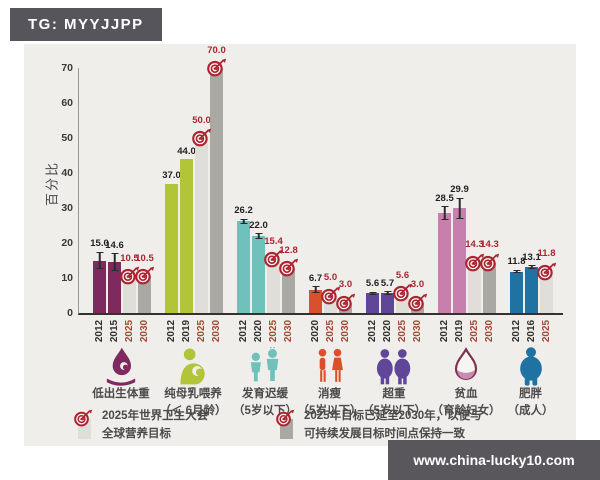 This screenshot has height=480, width=600. Describe the element at coordinates (531, 257) in the screenshot. I see `bar-value-label: 13.1` at that location.